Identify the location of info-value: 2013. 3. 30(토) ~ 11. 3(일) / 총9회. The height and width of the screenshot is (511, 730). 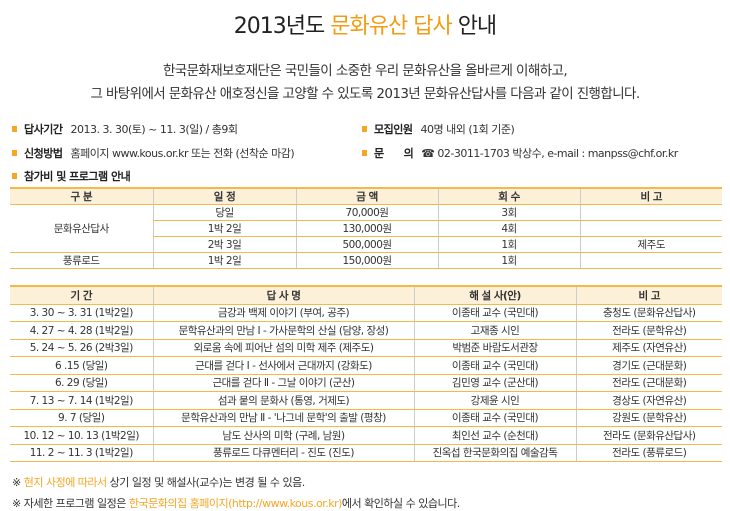
(154, 129).